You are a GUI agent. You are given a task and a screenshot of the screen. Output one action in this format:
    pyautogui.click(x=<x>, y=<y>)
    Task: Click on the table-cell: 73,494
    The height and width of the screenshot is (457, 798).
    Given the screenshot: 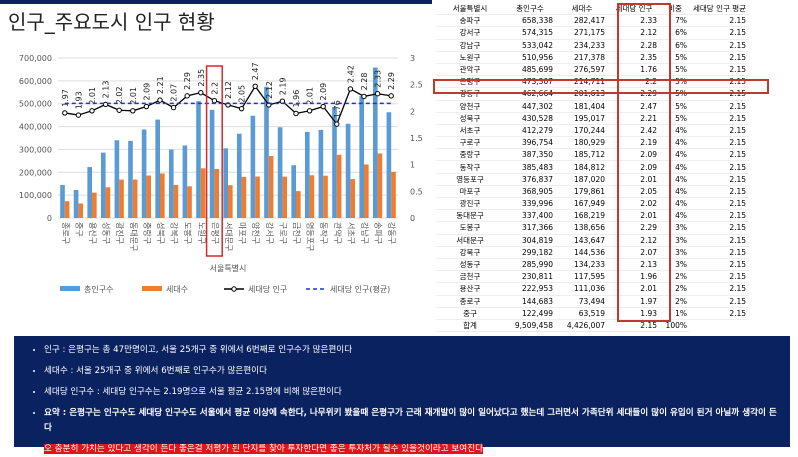 What is the action you would take?
    pyautogui.click(x=582, y=301)
    